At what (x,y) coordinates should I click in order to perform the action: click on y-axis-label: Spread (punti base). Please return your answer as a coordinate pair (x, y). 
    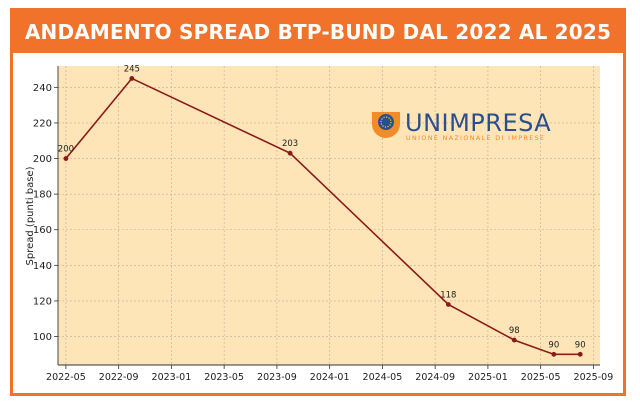
    Looking at the image, I should click on (30, 215).